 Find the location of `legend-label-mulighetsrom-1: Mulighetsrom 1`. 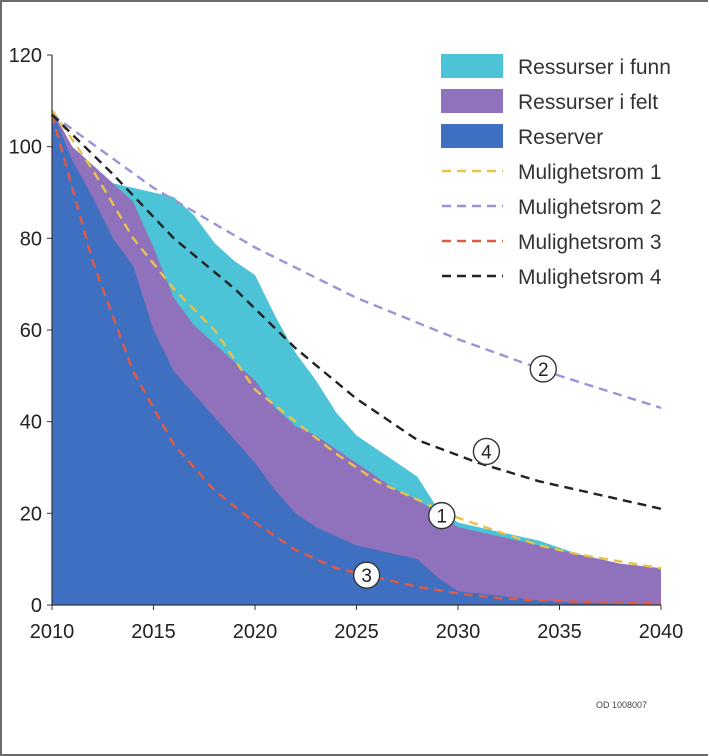

legend-label-mulighetsrom-1: Mulighetsrom 1 is located at coordinates (590, 172).